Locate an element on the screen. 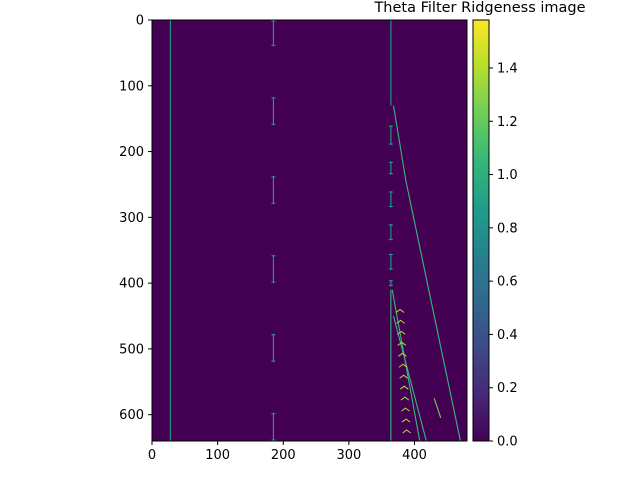 The height and width of the screenshot is (480, 640). y-tick-label: 500 is located at coordinates (131, 349).